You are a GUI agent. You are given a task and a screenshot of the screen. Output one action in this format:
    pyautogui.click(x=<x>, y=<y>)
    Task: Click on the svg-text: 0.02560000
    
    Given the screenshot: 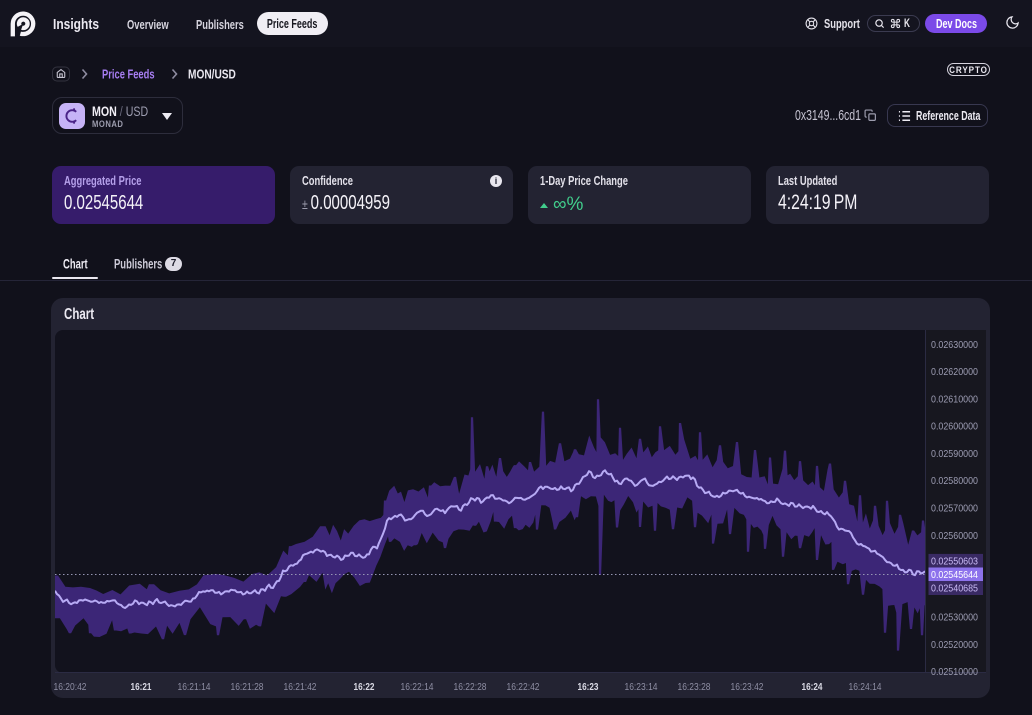 What is the action you would take?
    pyautogui.click(x=954, y=536)
    